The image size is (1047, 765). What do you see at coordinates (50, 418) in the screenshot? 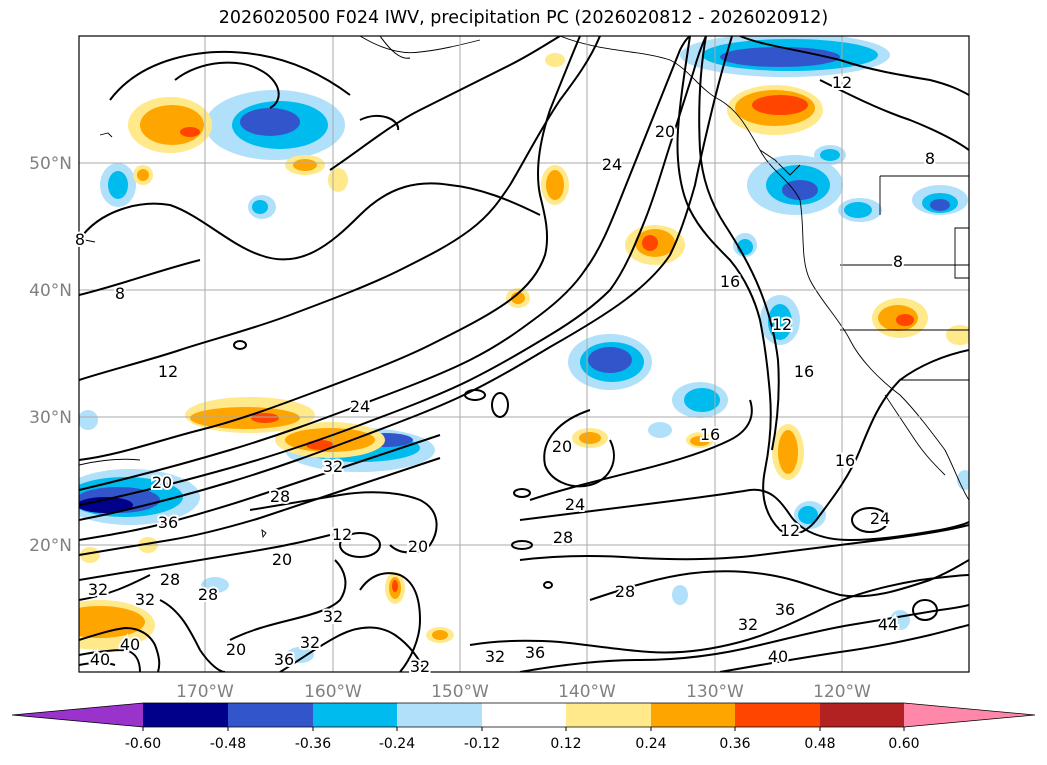
I see `lat-label-30n: 30°N` at bounding box center [50, 418].